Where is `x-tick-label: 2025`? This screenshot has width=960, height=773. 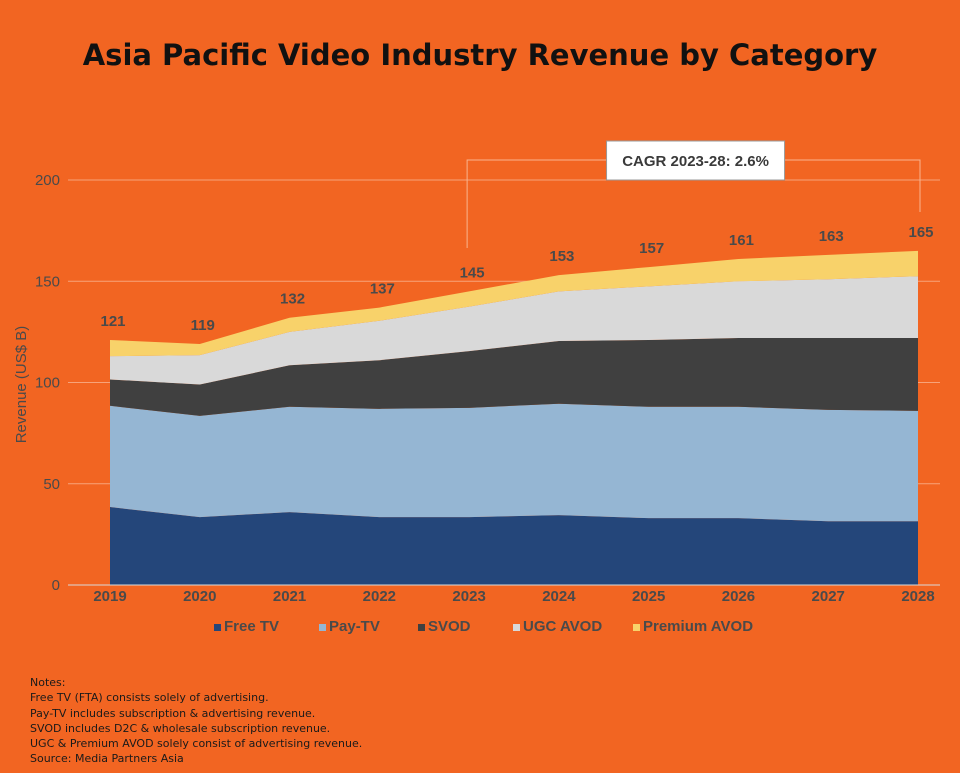 x-tick-label: 2025 is located at coordinates (648, 596).